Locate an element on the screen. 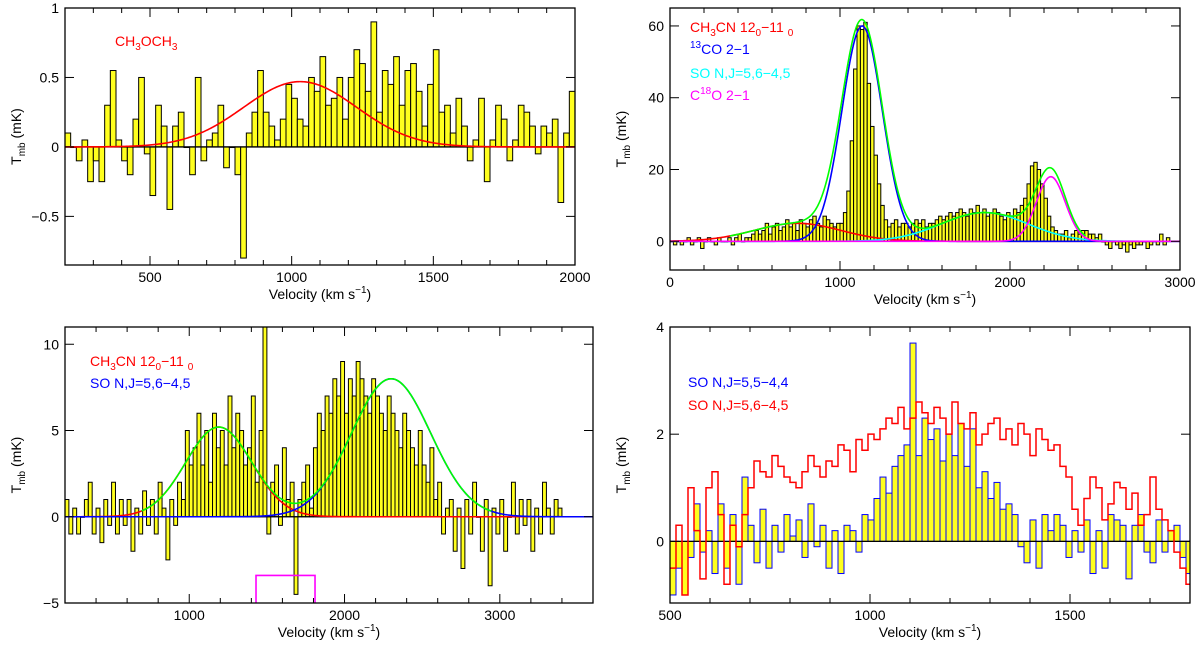 The width and height of the screenshot is (1200, 649). legend-text: − is located at coordinates (765, 27).